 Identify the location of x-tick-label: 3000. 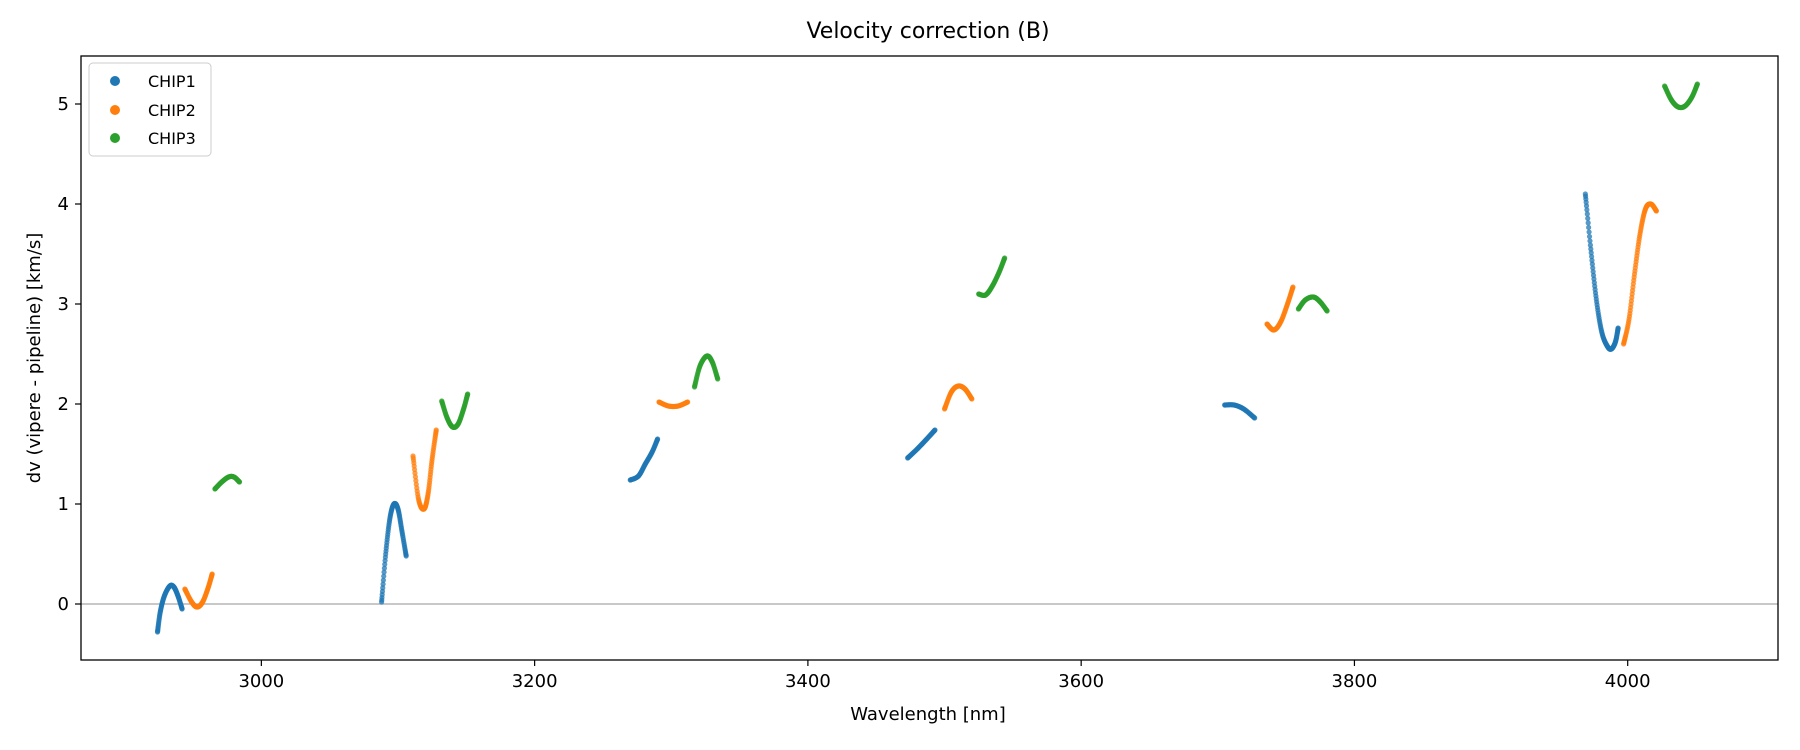
(261, 681).